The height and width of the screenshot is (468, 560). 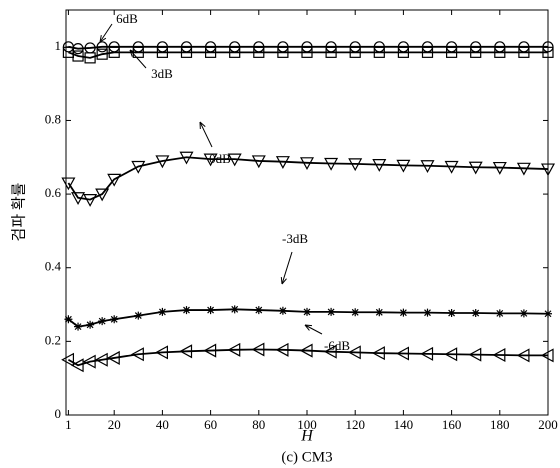 I want to click on annotation: -6dB, so click(x=337, y=345).